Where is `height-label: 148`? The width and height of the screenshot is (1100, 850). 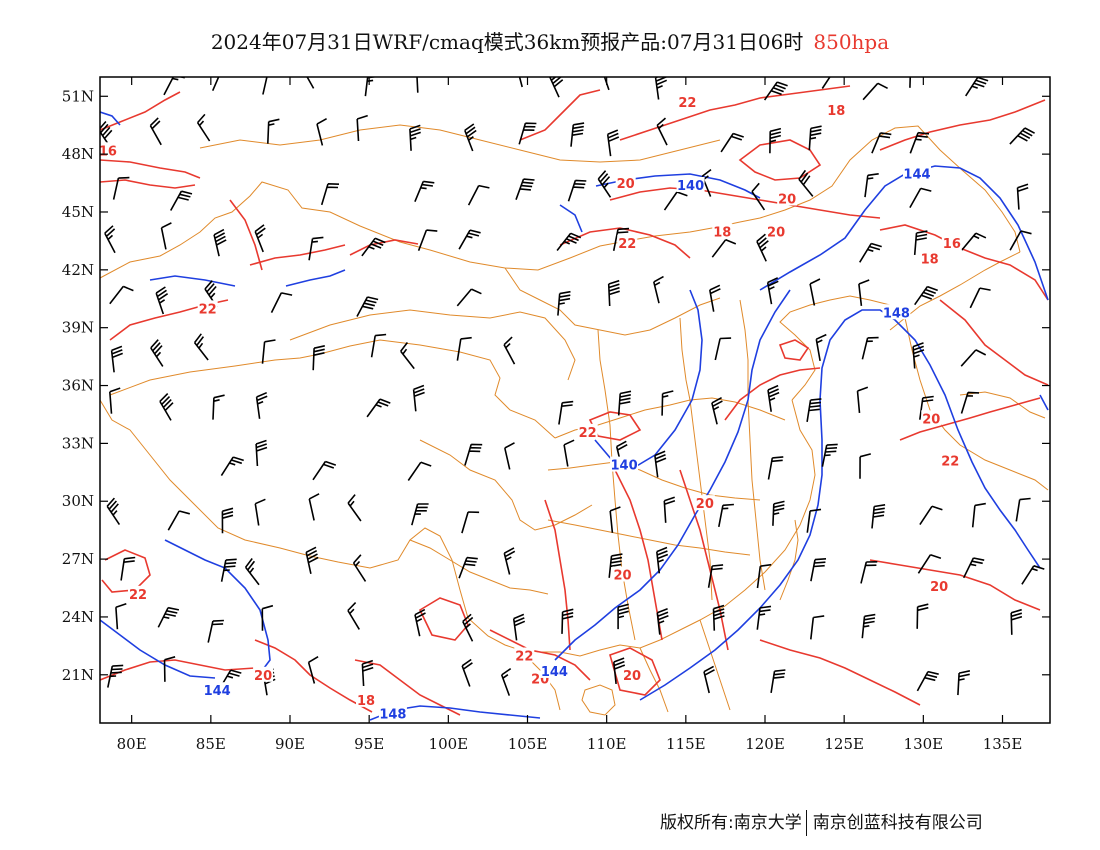
height-label: 148 is located at coordinates (392, 714).